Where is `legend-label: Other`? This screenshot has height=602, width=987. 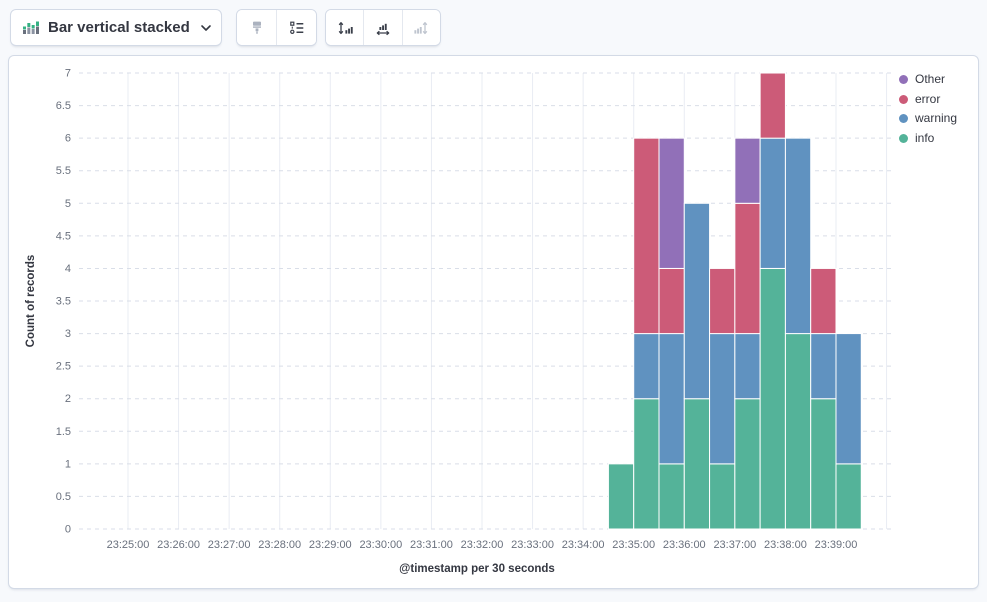 legend-label: Other is located at coordinates (930, 79).